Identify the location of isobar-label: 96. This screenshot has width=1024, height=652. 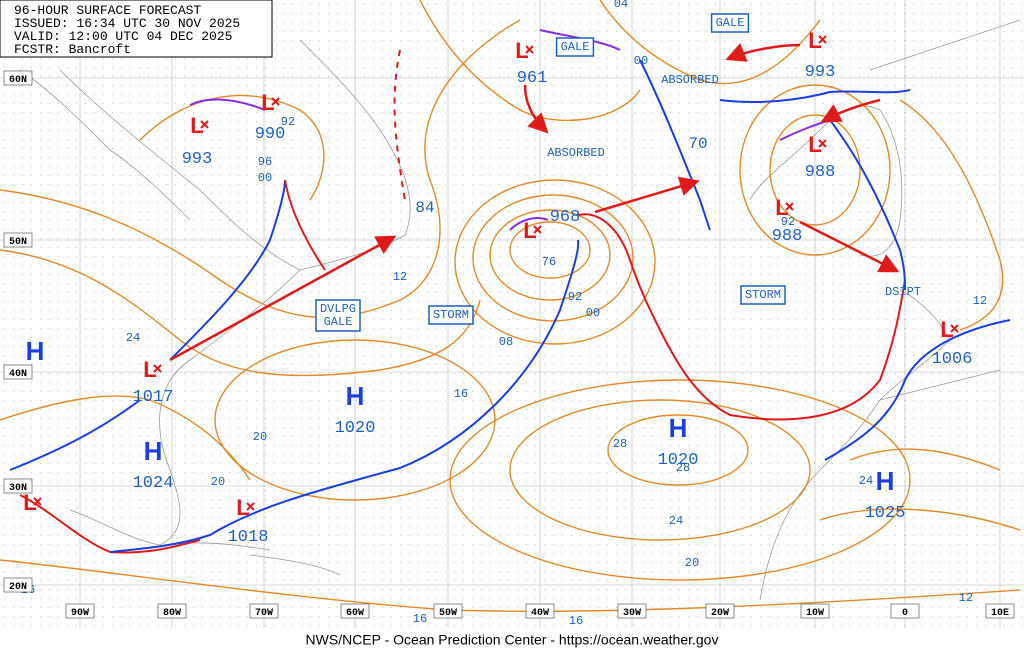
(265, 162).